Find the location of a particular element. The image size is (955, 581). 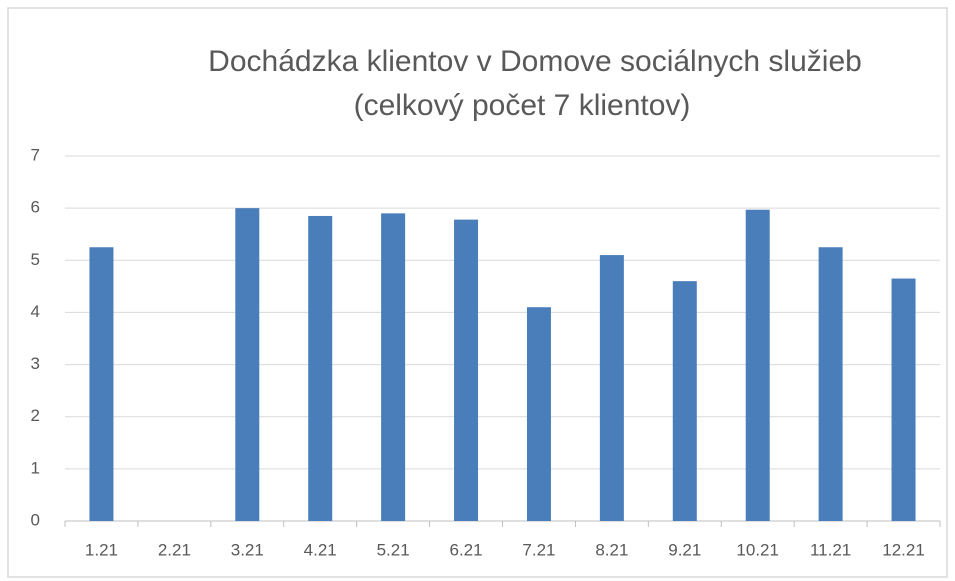

y-tick-label: 5 is located at coordinates (35, 259).